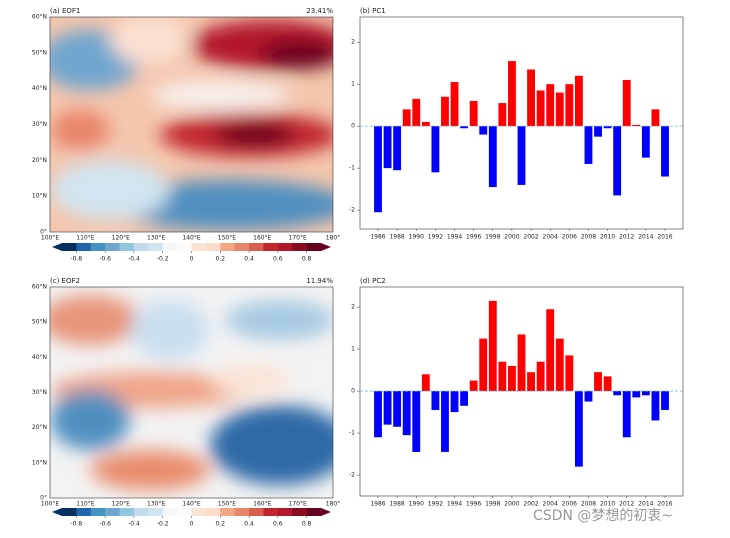 The image size is (730, 538). I want to click on y-tick-label: 40°N, so click(39, 88).